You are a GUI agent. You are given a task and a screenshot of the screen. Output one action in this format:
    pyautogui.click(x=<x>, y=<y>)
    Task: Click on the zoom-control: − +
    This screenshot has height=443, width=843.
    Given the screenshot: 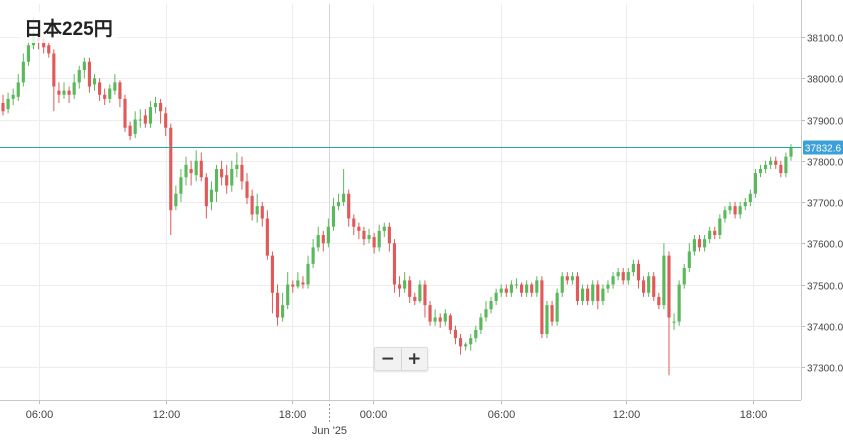 What is the action you would take?
    pyautogui.click(x=401, y=359)
    